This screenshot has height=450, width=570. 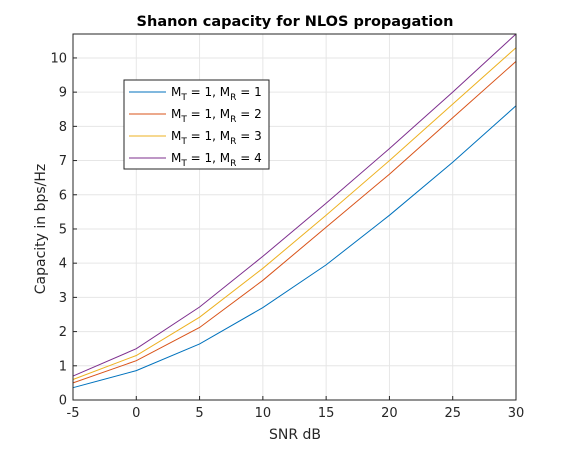 What do you see at coordinates (263, 413) in the screenshot?
I see `x-tick-label: 10` at bounding box center [263, 413].